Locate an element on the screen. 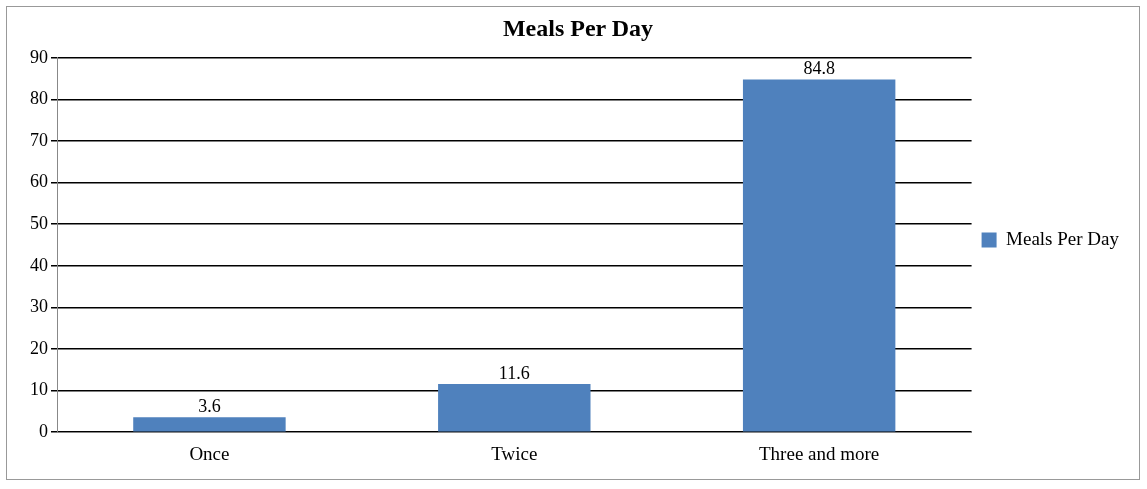 This screenshot has height=489, width=1147. x-tick-label: Three and more is located at coordinates (819, 453).